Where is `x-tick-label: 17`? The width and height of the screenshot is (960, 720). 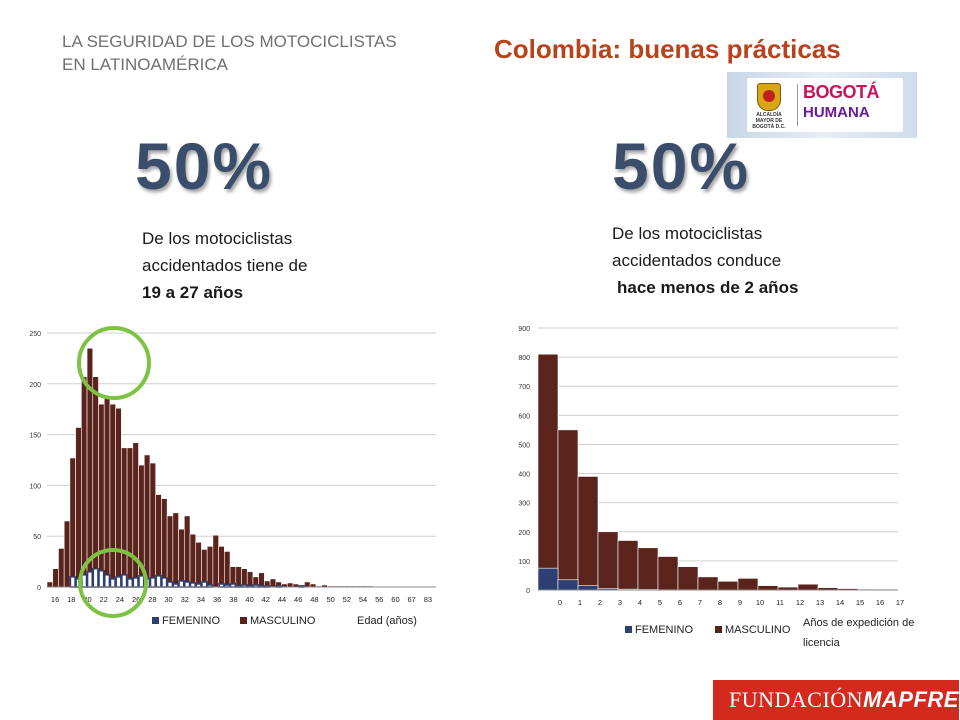 x-tick-label: 17 is located at coordinates (900, 602).